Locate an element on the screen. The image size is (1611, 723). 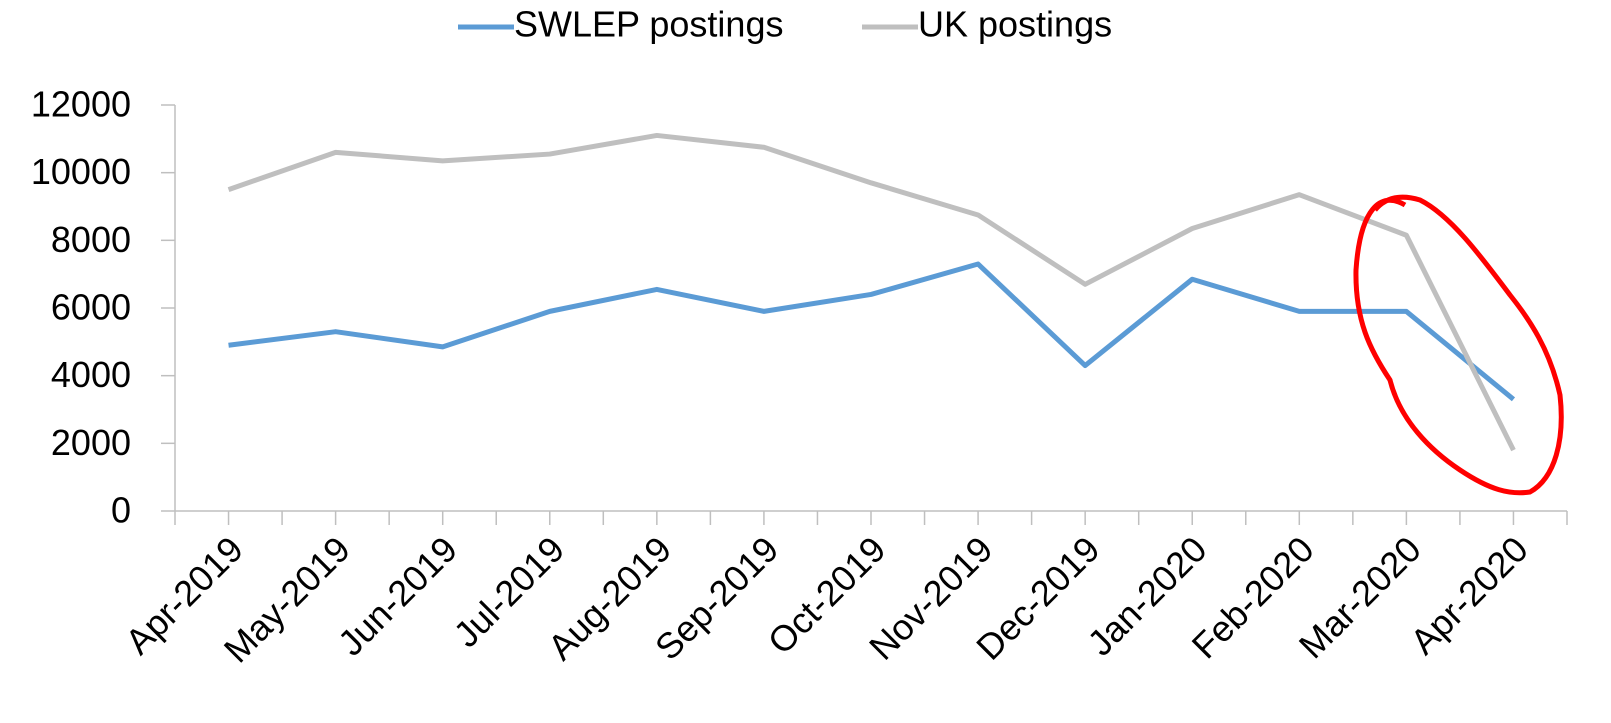
y-tick-label: 12000 is located at coordinates (81, 104).